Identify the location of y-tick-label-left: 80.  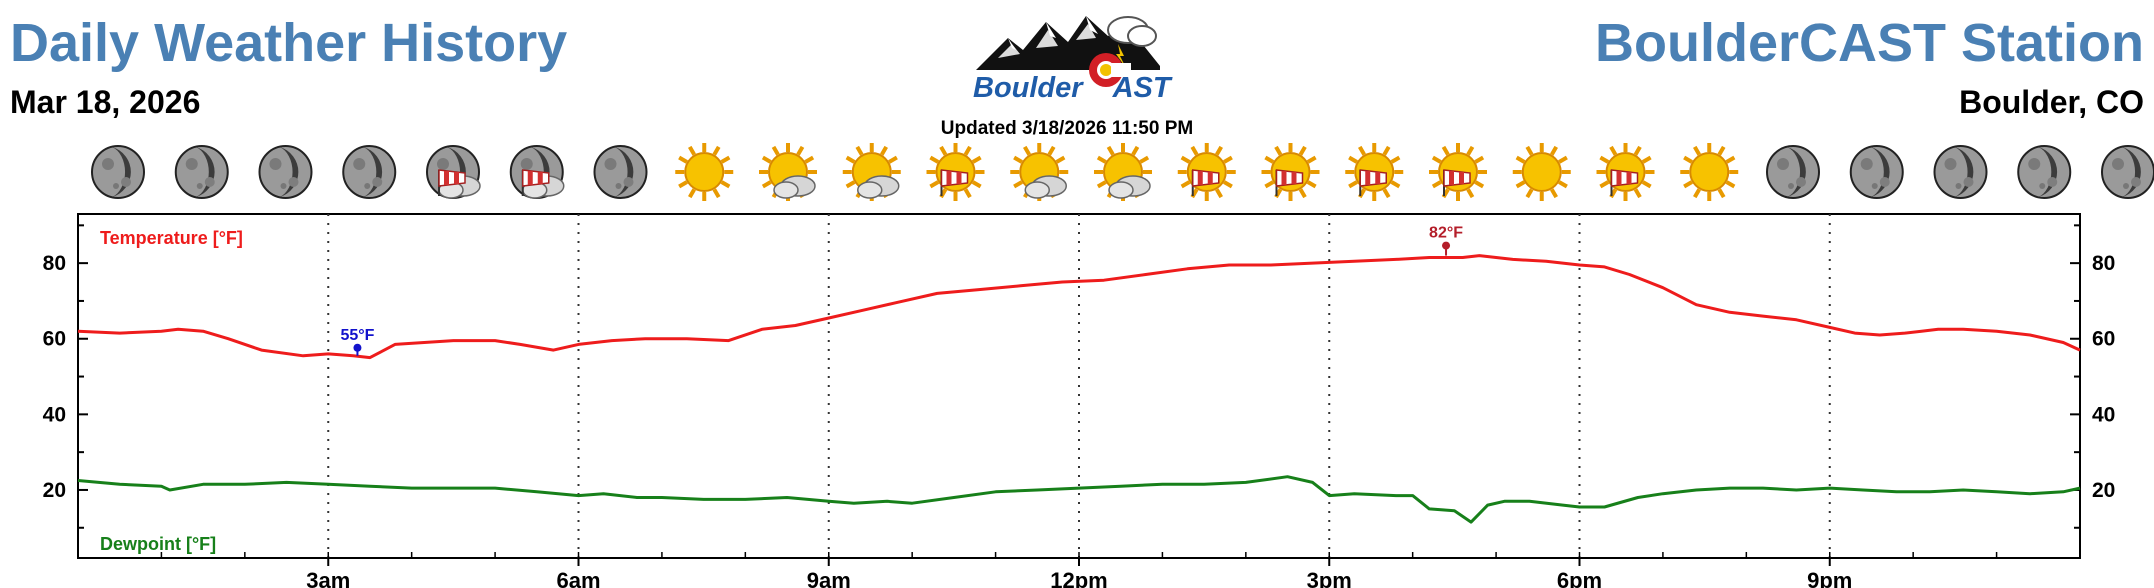
(54, 263).